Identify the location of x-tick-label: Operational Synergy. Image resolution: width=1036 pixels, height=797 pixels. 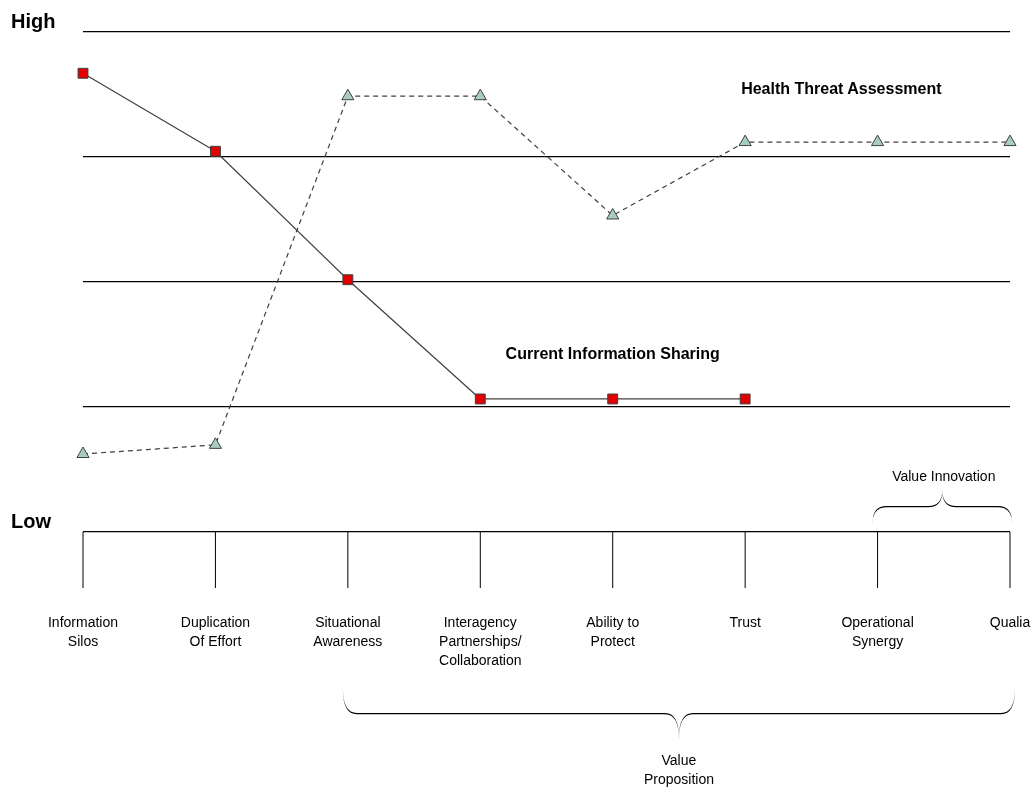
(877, 631).